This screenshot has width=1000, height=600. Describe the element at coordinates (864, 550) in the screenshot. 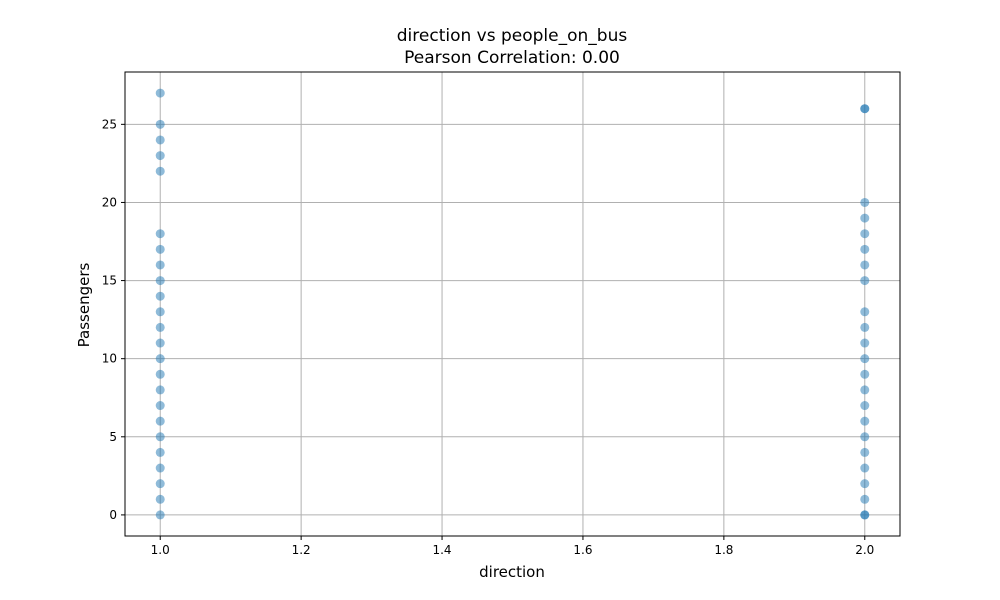

I see `x-tick-label: 2.0` at that location.